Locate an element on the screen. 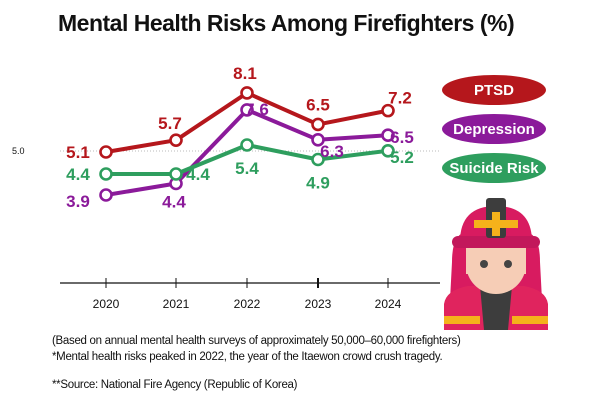 The width and height of the screenshot is (600, 400). x-tick-label: 2024 is located at coordinates (388, 304).